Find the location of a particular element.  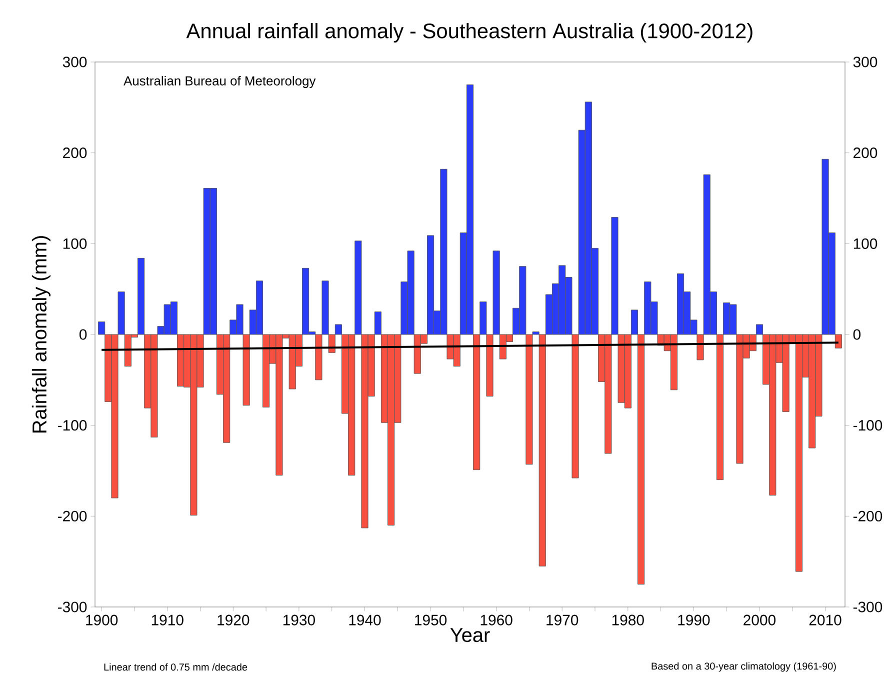

y2-tick-label: 100 is located at coordinates (866, 243).